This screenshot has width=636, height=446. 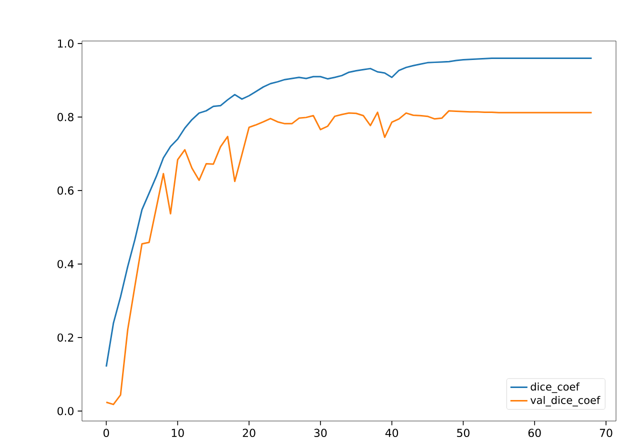 I want to click on y-tick-label: 0.8, so click(x=66, y=117).